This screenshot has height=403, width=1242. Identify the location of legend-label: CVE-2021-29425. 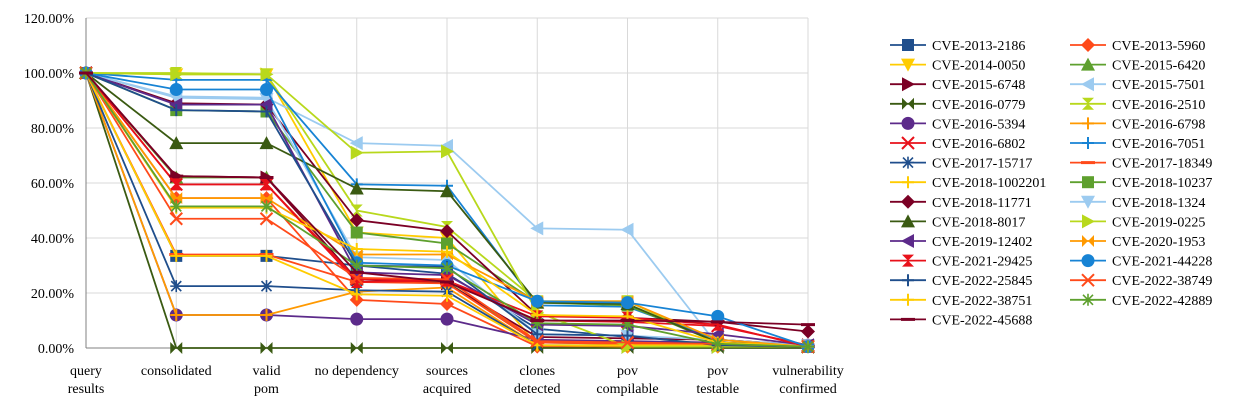
(982, 262).